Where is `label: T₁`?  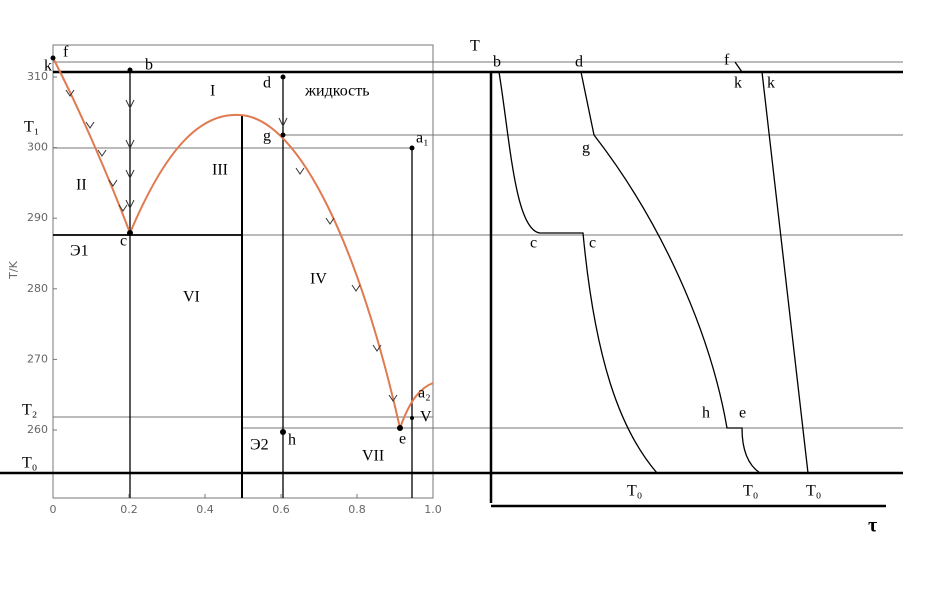
label: T₁ is located at coordinates (31, 127).